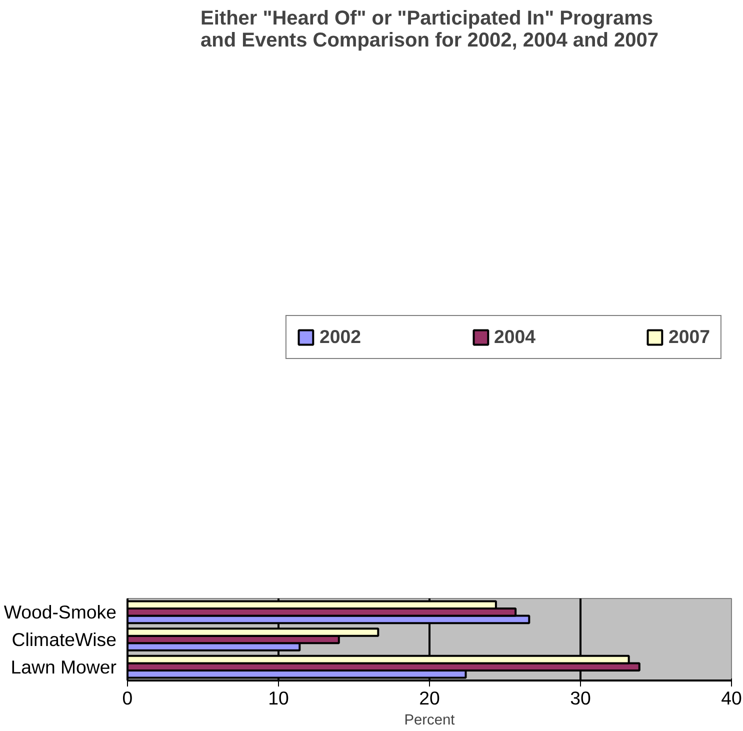 The height and width of the screenshot is (731, 743). What do you see at coordinates (689, 337) in the screenshot?
I see `legend-label: 2007` at bounding box center [689, 337].